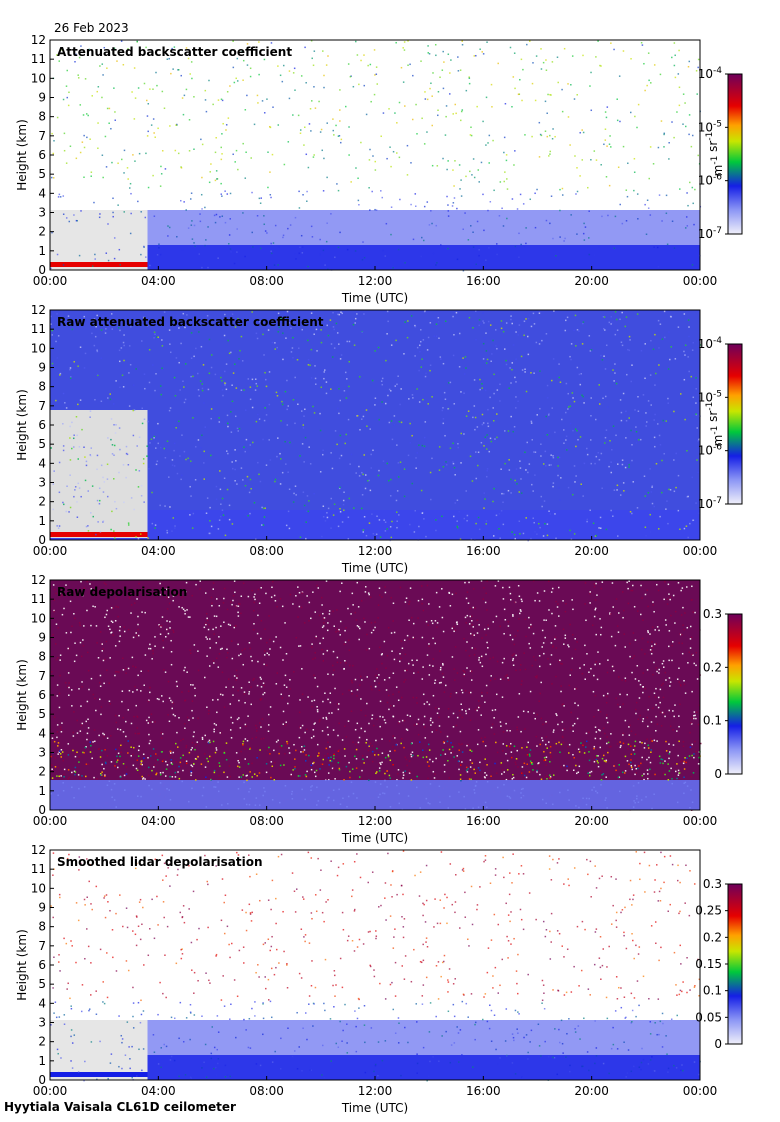 The image size is (780, 1122). I want to click on colorbar-tick-label: 0.25, so click(708, 911).